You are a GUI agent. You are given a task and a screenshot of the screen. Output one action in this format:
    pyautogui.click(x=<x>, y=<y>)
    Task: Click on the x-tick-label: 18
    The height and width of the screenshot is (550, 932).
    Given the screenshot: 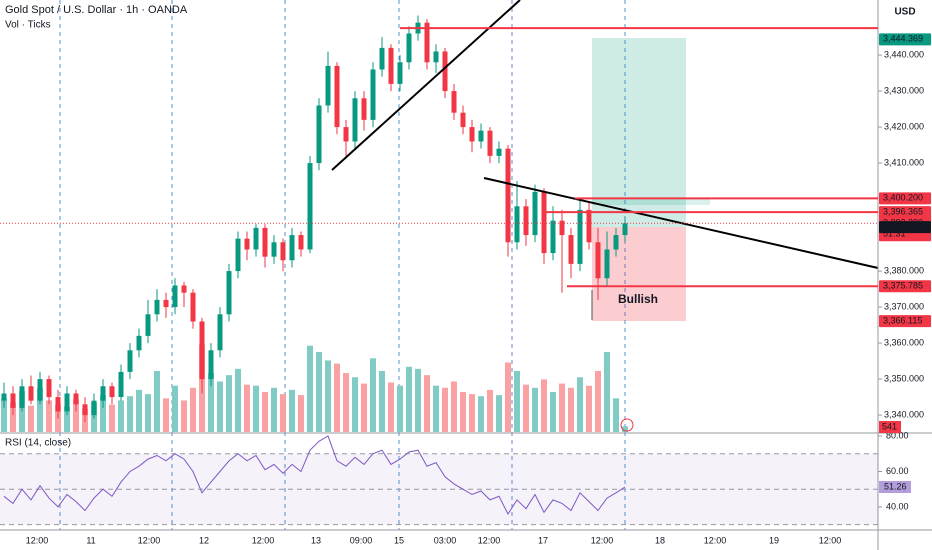 What is the action you would take?
    pyautogui.click(x=660, y=540)
    